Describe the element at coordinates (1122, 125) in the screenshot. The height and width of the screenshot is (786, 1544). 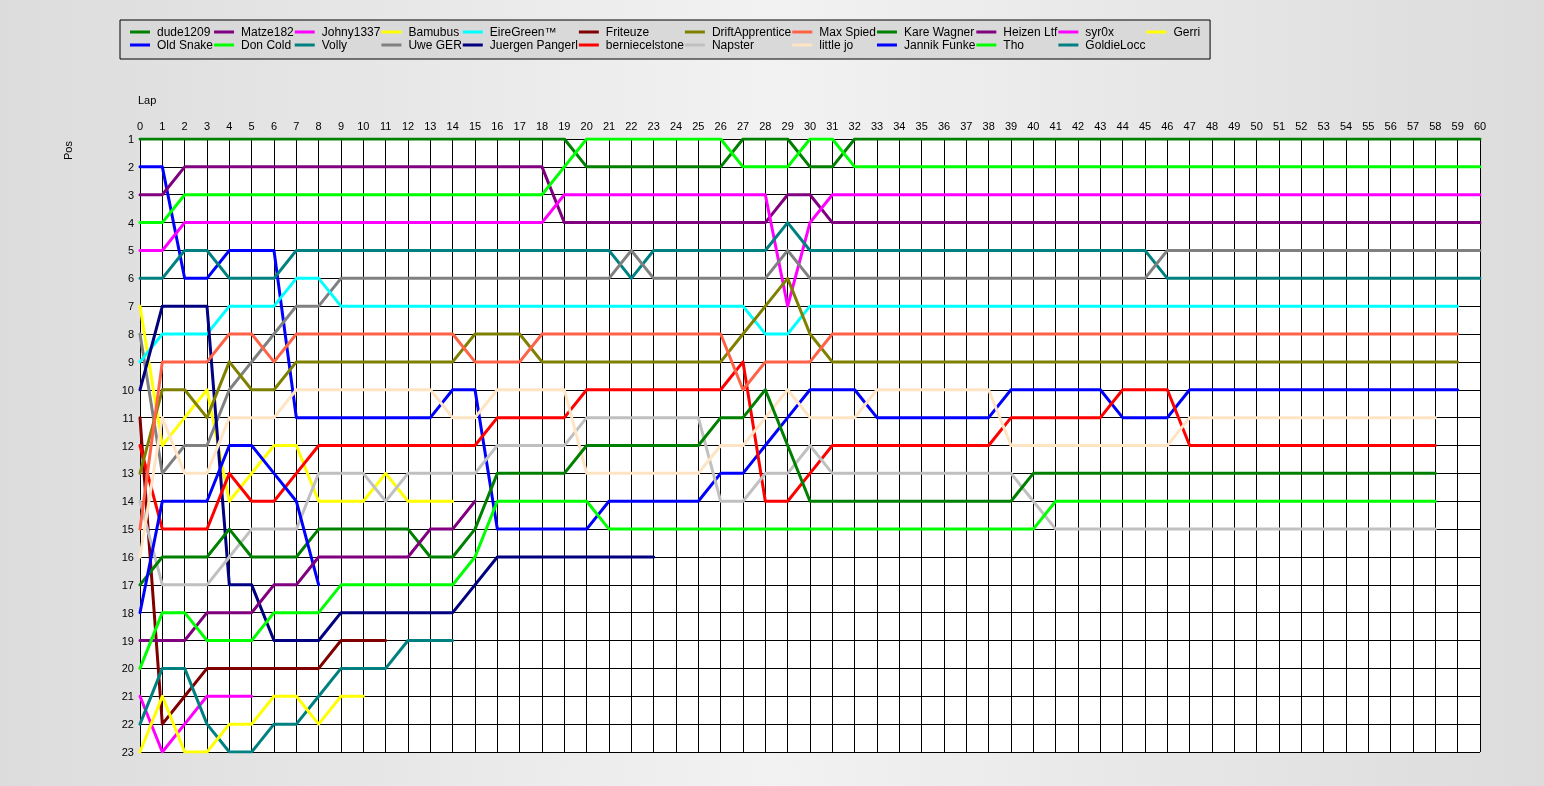
I see `x-tick-label: 44` at that location.